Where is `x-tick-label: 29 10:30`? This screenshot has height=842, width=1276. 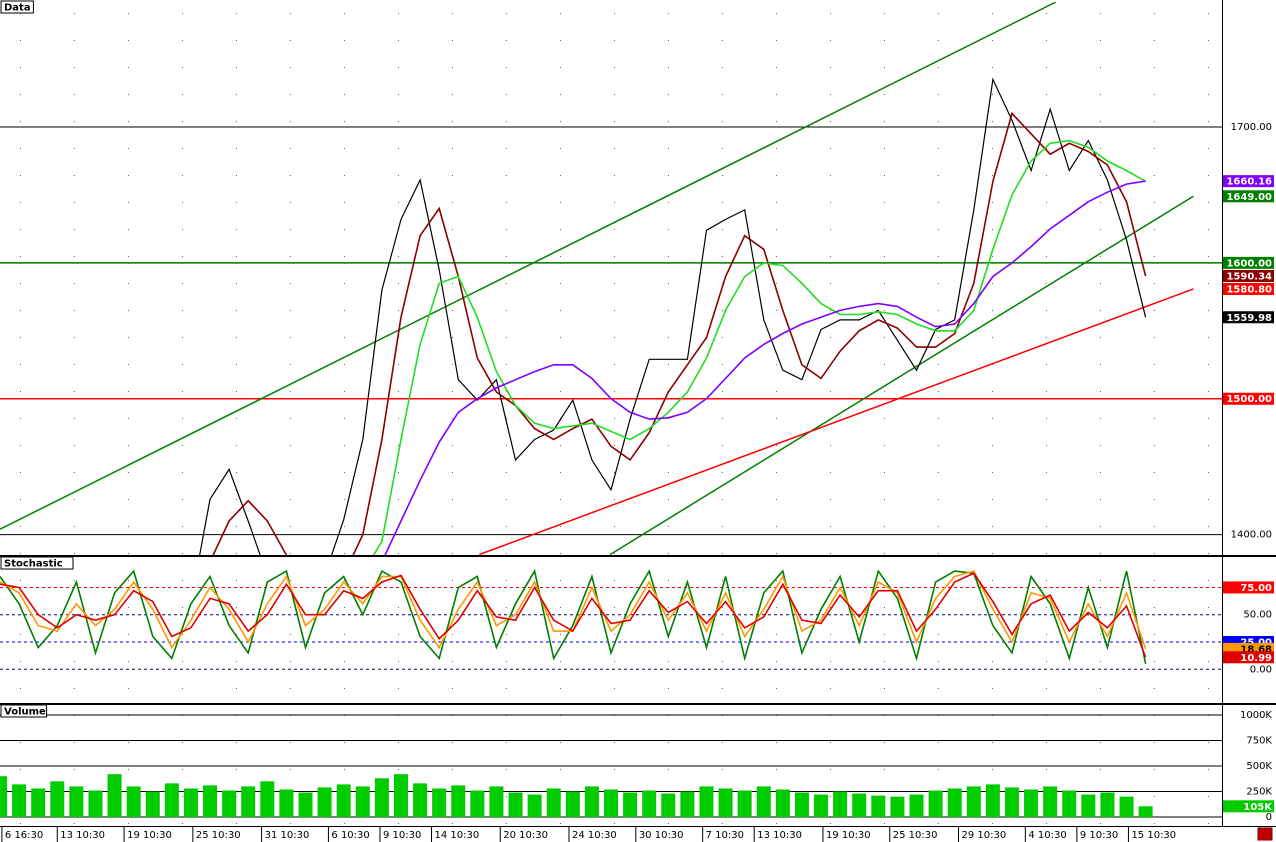
x-tick-label: 29 10:30 is located at coordinates (984, 835).